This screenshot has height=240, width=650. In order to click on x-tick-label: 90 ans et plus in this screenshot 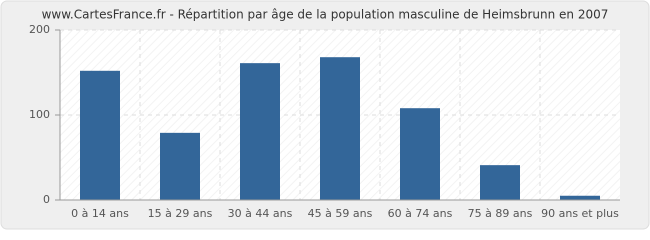, I will do `click(580, 213)`.